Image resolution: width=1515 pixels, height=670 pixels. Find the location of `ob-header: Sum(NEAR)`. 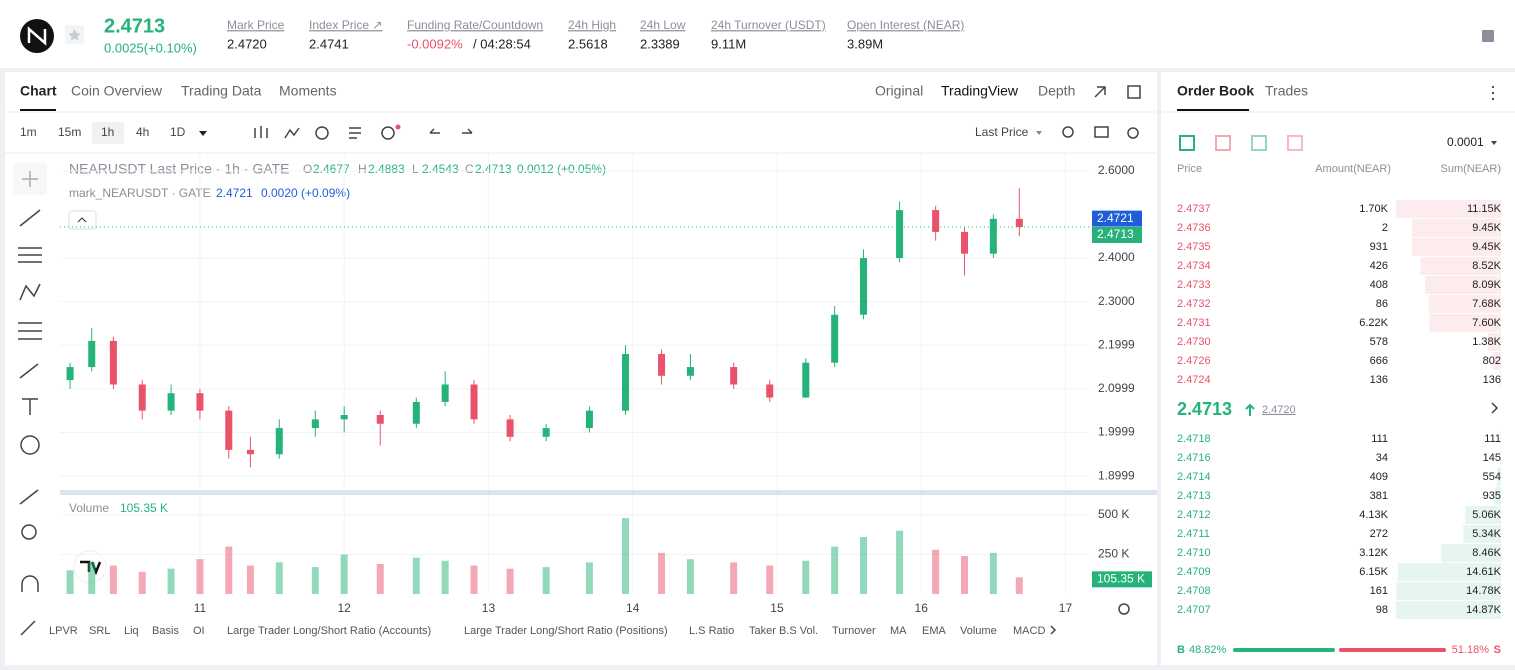

ob-header: Sum(NEAR) is located at coordinates (1470, 169).